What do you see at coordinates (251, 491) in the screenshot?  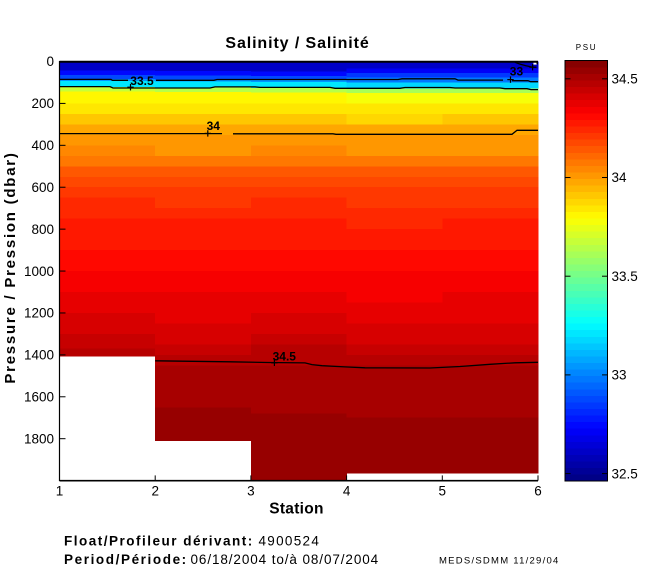 I see `svg-text: 3` at bounding box center [251, 491].